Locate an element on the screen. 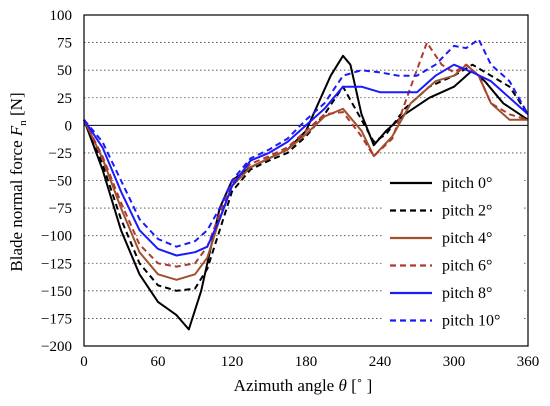  y-tick-label: −25 is located at coordinates (60, 154).